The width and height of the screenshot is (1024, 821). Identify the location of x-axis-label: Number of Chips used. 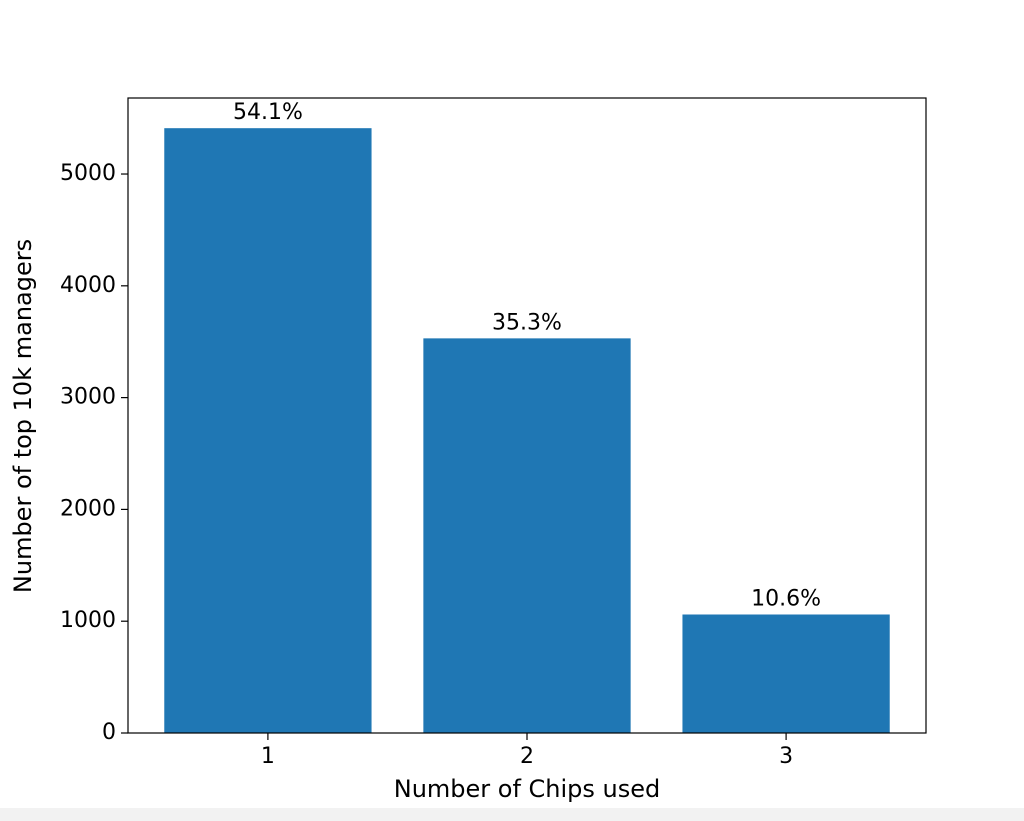
(527, 789).